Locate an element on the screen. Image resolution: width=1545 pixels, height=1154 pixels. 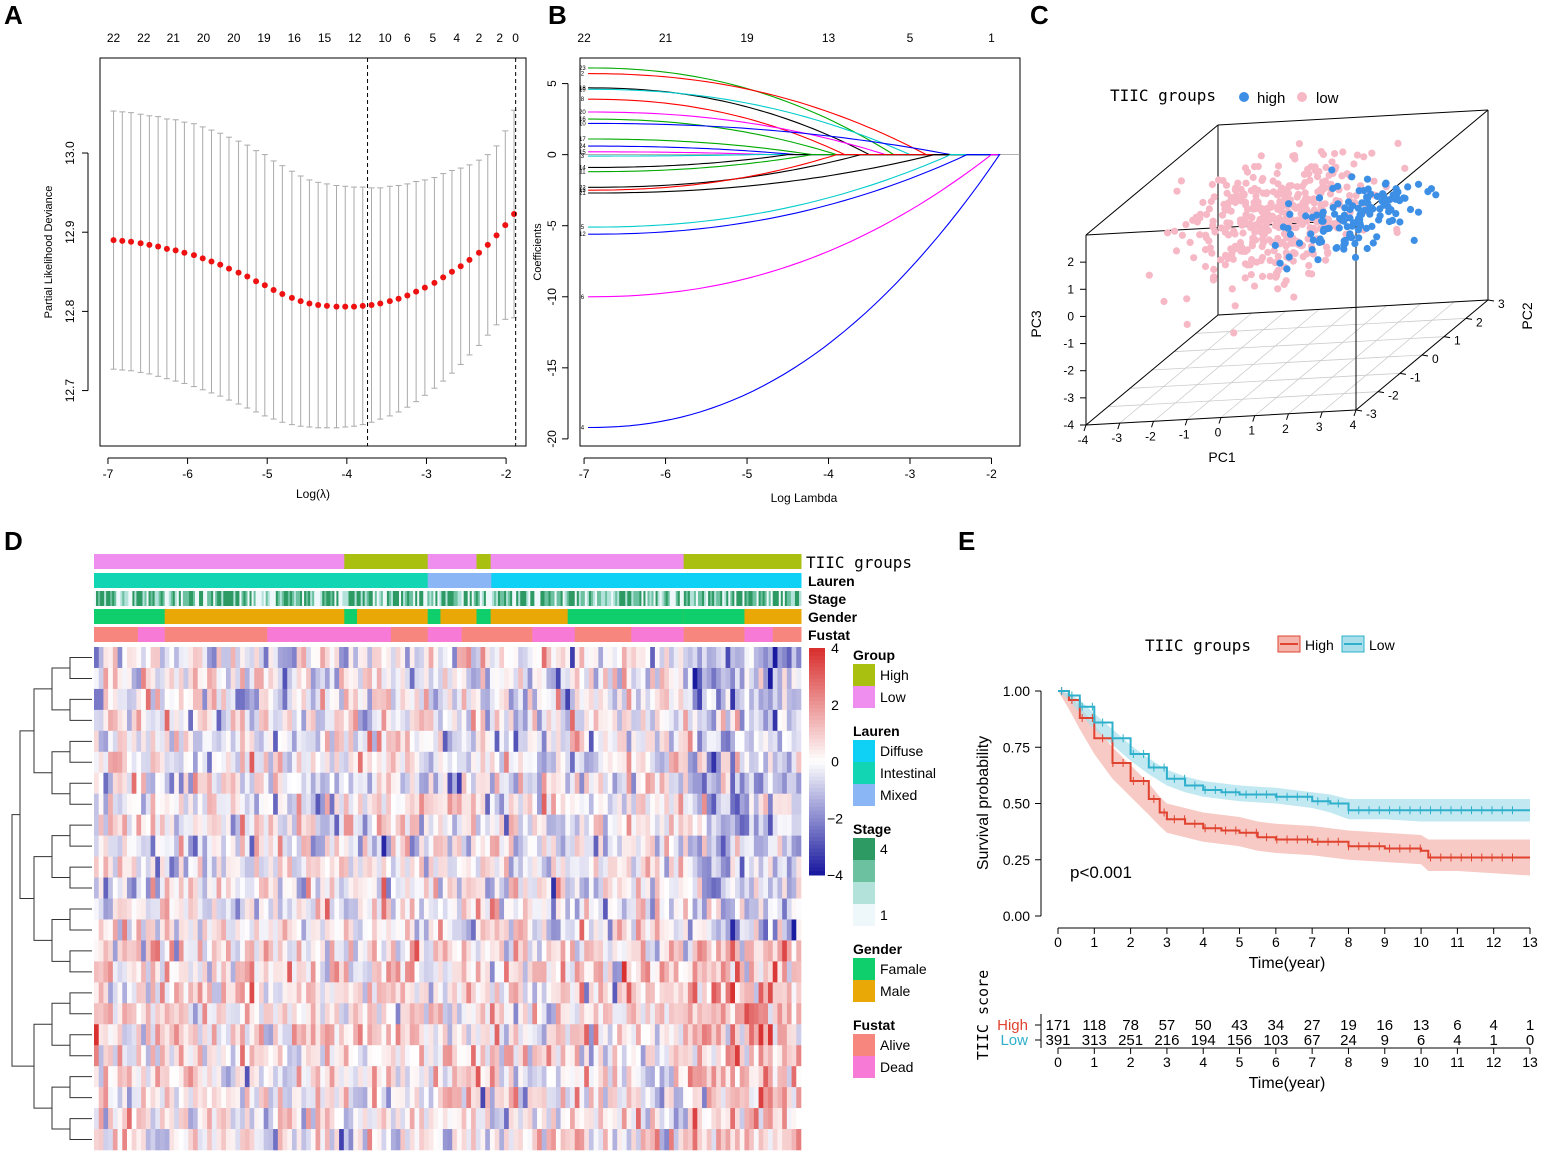
z-tick is located at coordinates (1425, 355).